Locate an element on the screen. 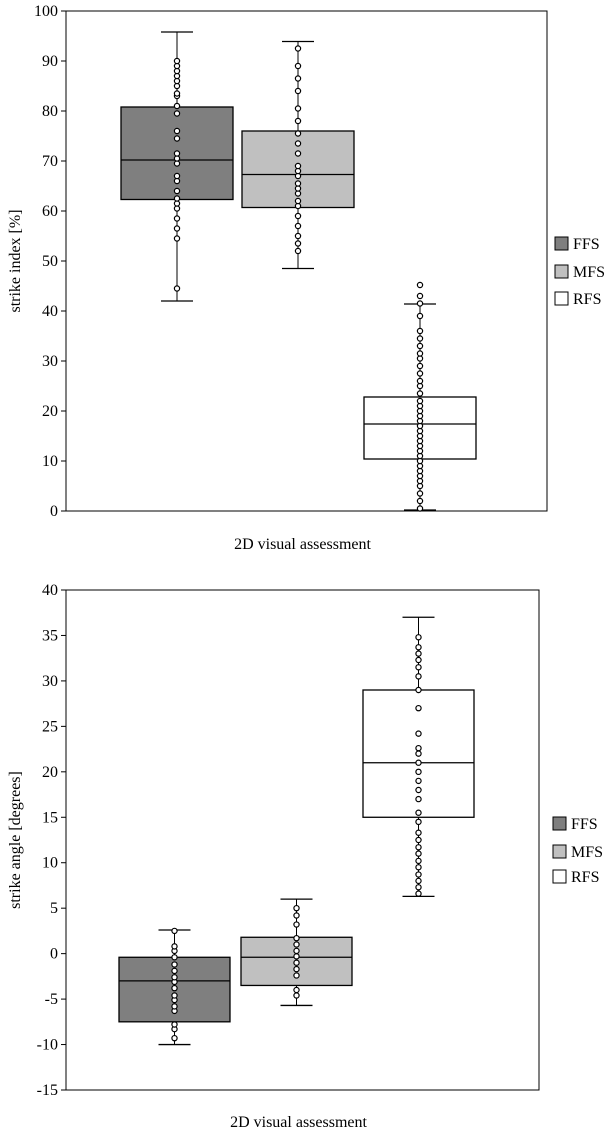  y-axis-label: strike angle [degrees] is located at coordinates (15, 840).